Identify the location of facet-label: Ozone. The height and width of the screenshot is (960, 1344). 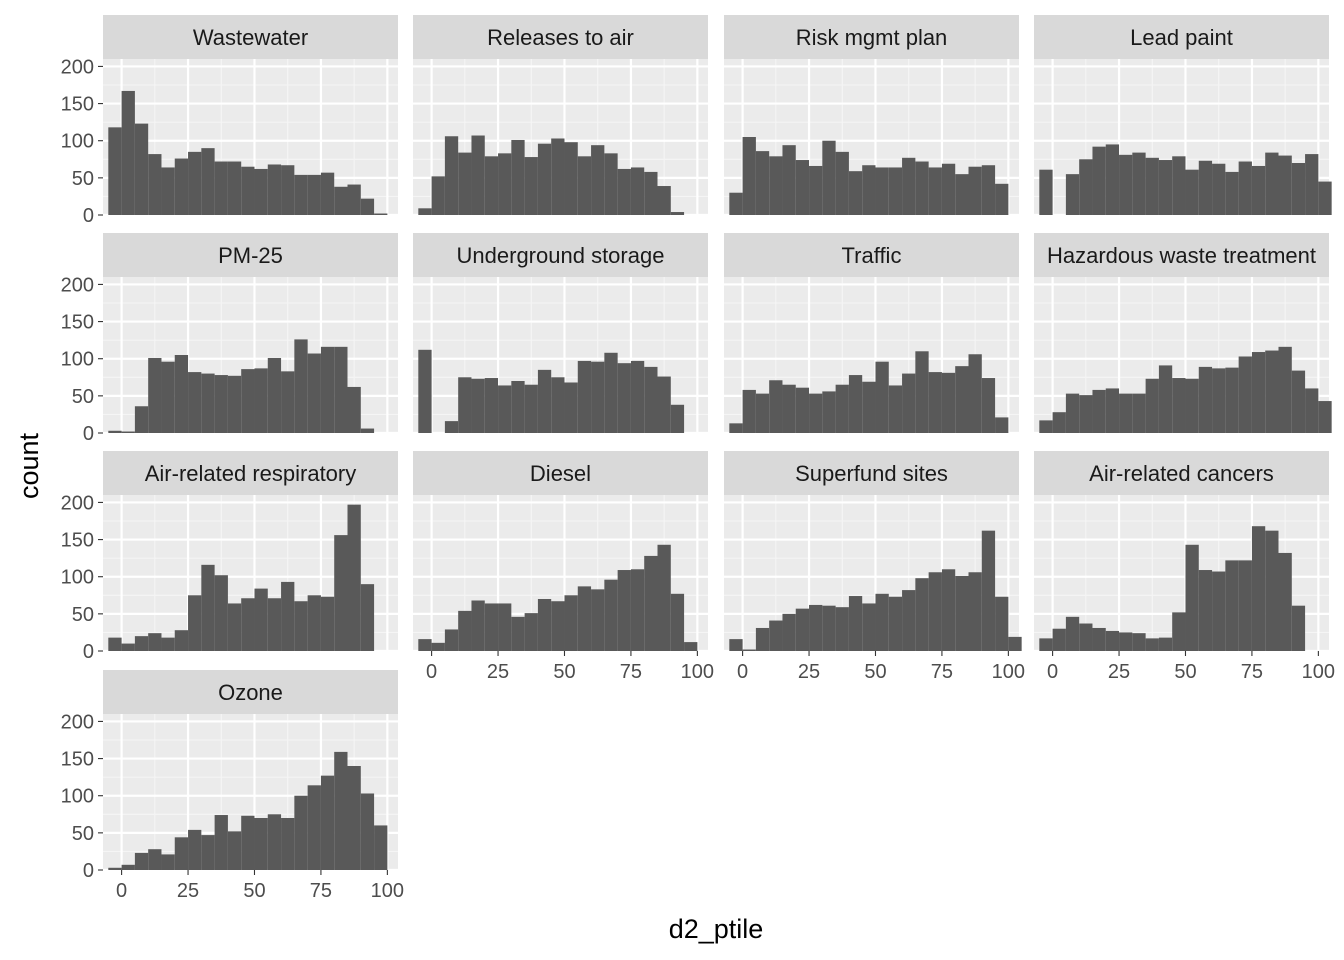
(250, 692).